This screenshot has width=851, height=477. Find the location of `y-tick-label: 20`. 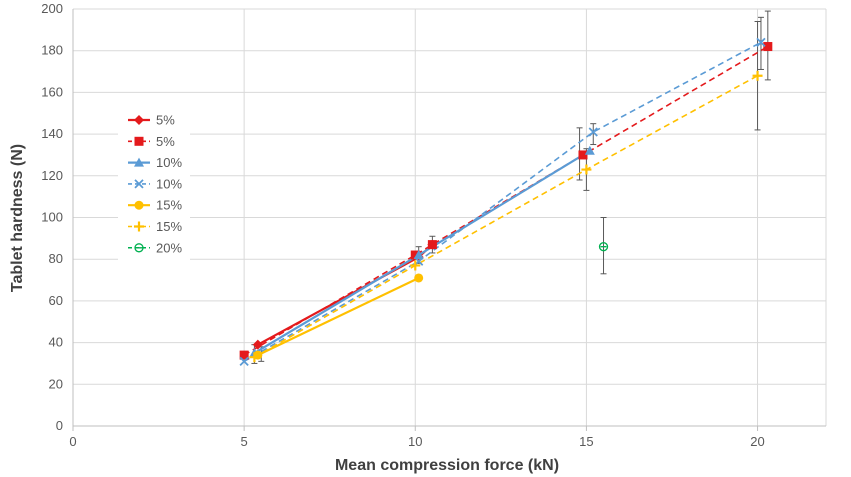

y-tick-label: 20 is located at coordinates (56, 383).